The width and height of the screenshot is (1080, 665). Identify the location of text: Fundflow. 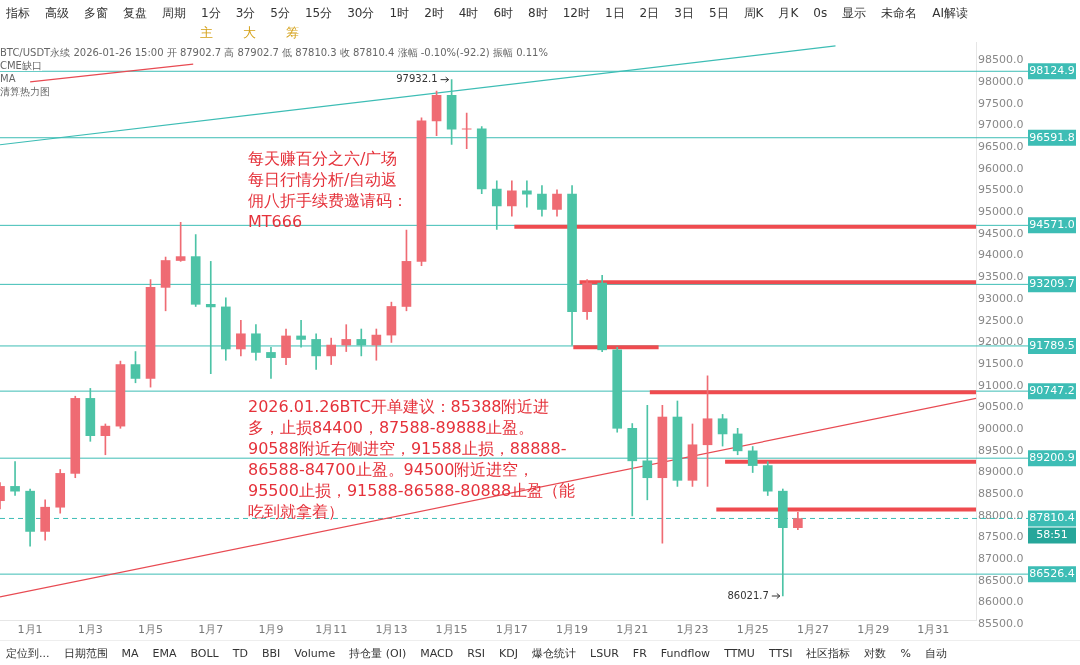
(685, 653).